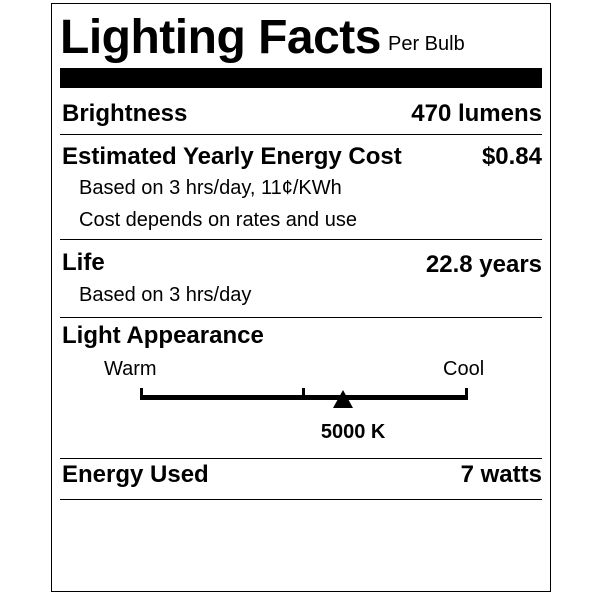 The height and width of the screenshot is (600, 600). Describe the element at coordinates (353, 432) in the screenshot. I see `color-temperature-value: 5000 K` at that location.